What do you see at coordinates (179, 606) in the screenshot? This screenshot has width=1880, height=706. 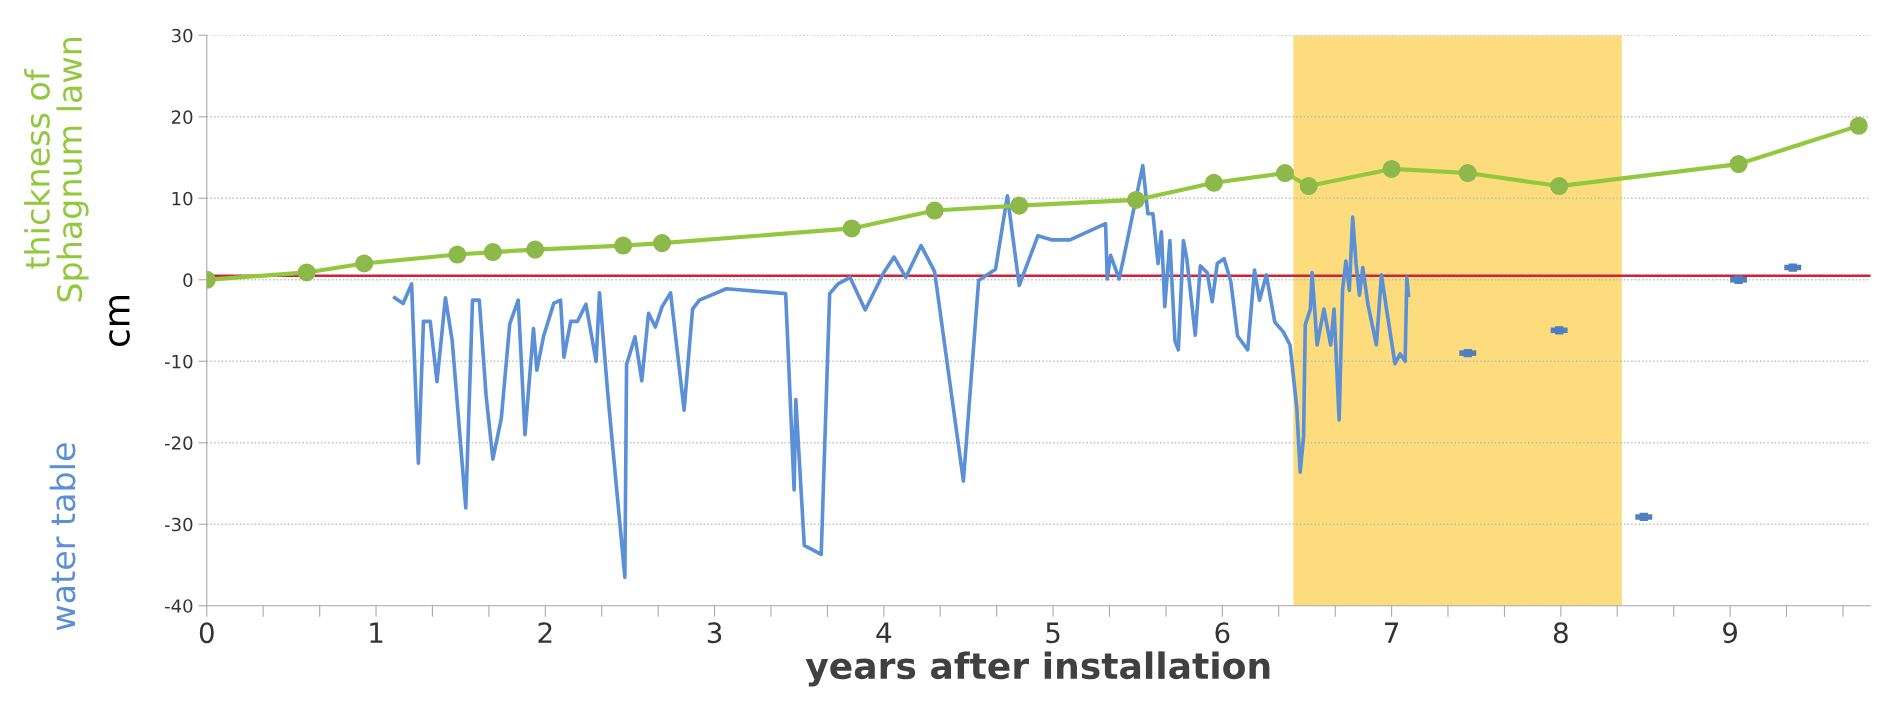 I see `y-tick-label: -40` at bounding box center [179, 606].